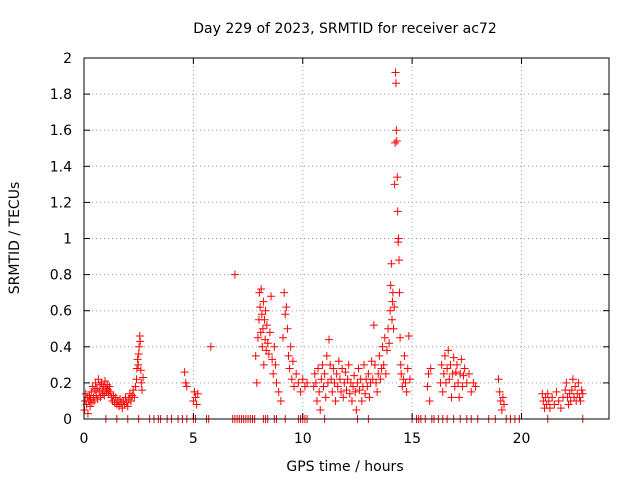 The width and height of the screenshot is (640, 480). Describe the element at coordinates (61, 384) in the screenshot. I see `y-tick-label: 0.2` at that location.